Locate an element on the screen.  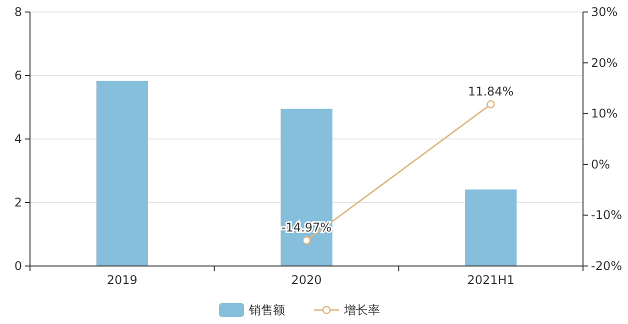
y2-tick-label: 0% is located at coordinates (600, 164).